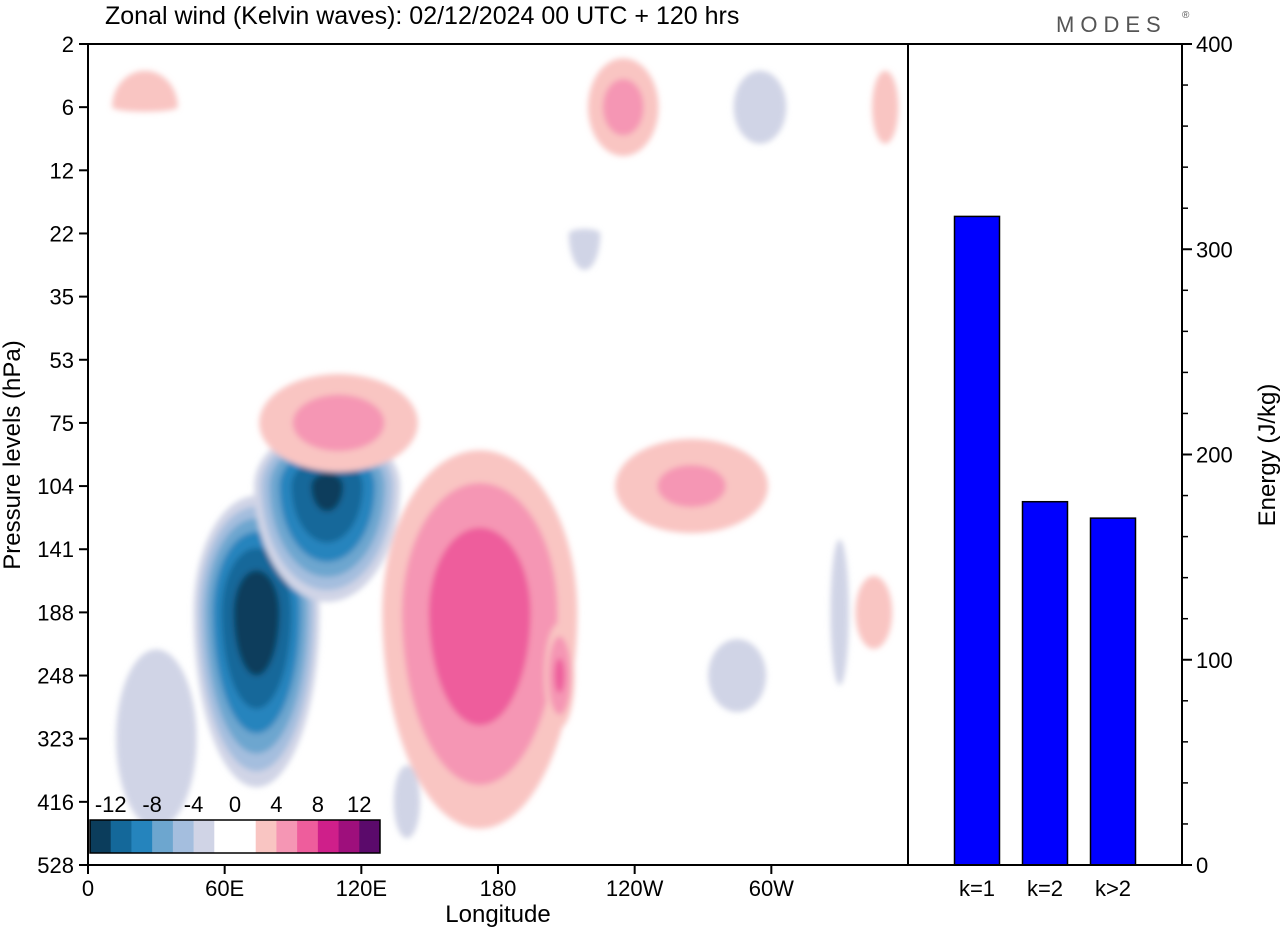  I want to click on bar-label-k-2: k=2, so click(1045, 888).